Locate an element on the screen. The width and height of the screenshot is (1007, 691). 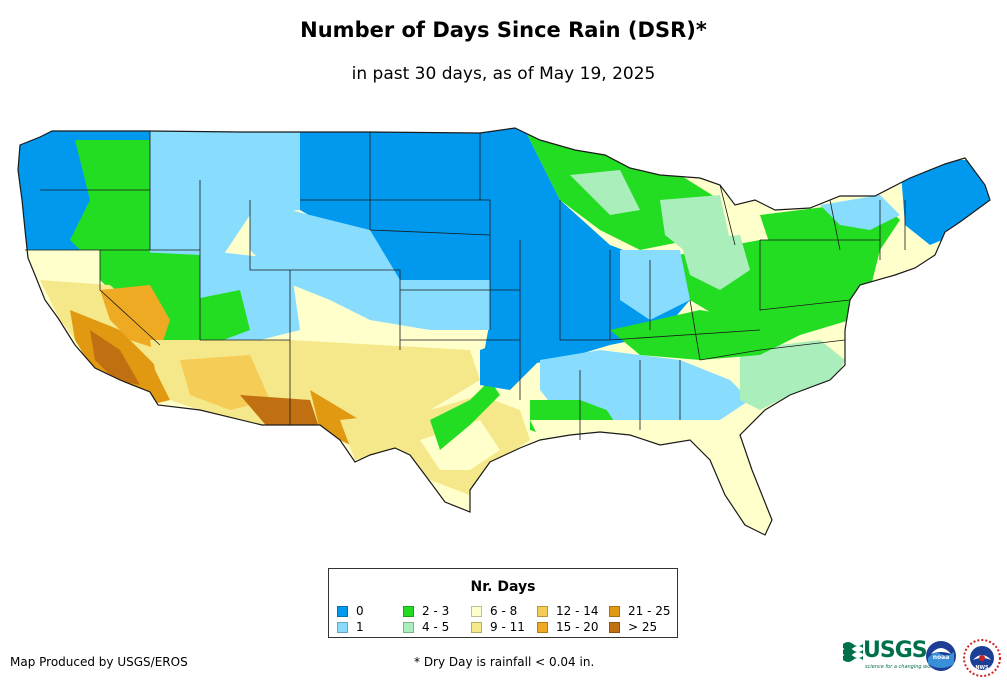
legend-item-4: 6 - 8 is located at coordinates (494, 611).